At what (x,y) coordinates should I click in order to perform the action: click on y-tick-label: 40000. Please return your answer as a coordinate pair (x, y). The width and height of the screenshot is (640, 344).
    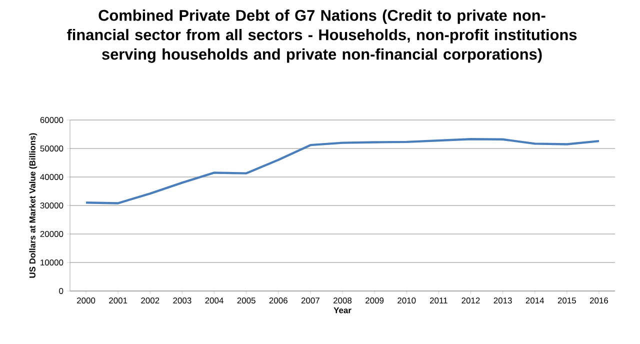
    Looking at the image, I should click on (52, 177).